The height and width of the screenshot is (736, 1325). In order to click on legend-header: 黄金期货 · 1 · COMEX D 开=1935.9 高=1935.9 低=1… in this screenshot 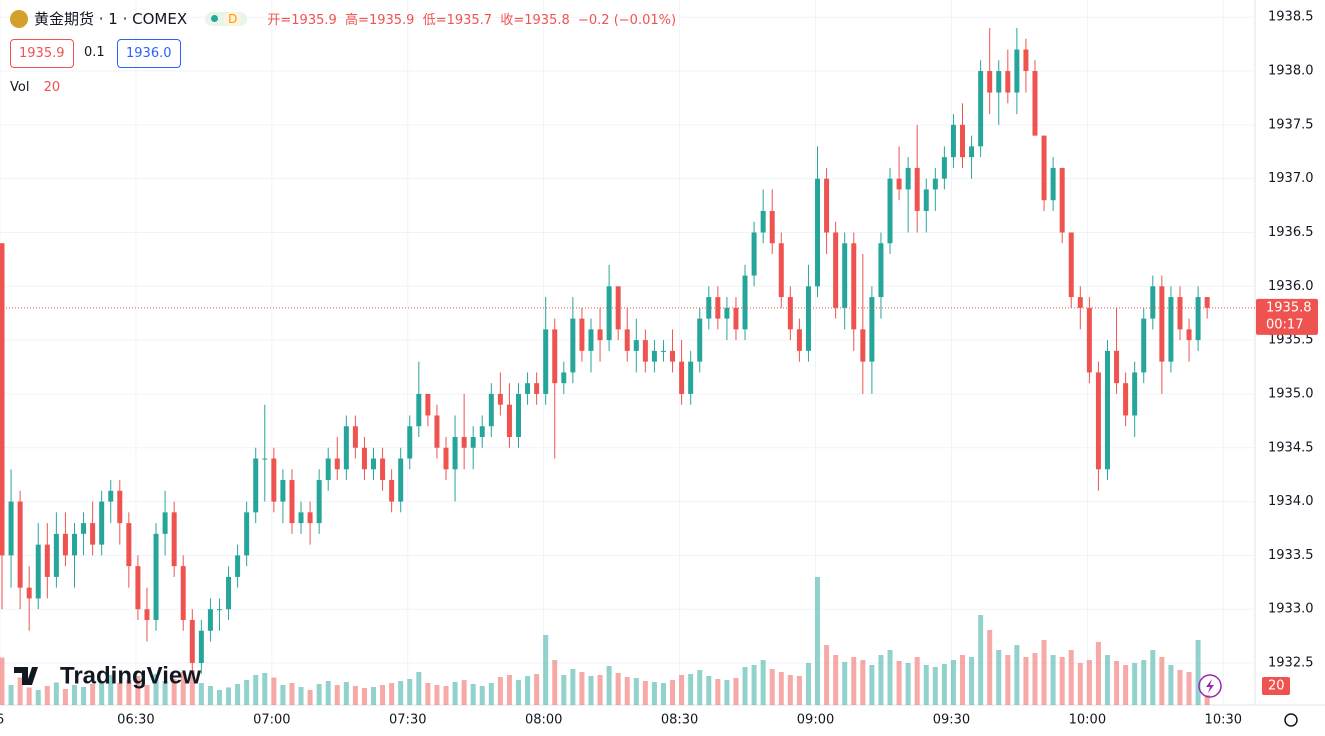, I will do `click(343, 18)`.